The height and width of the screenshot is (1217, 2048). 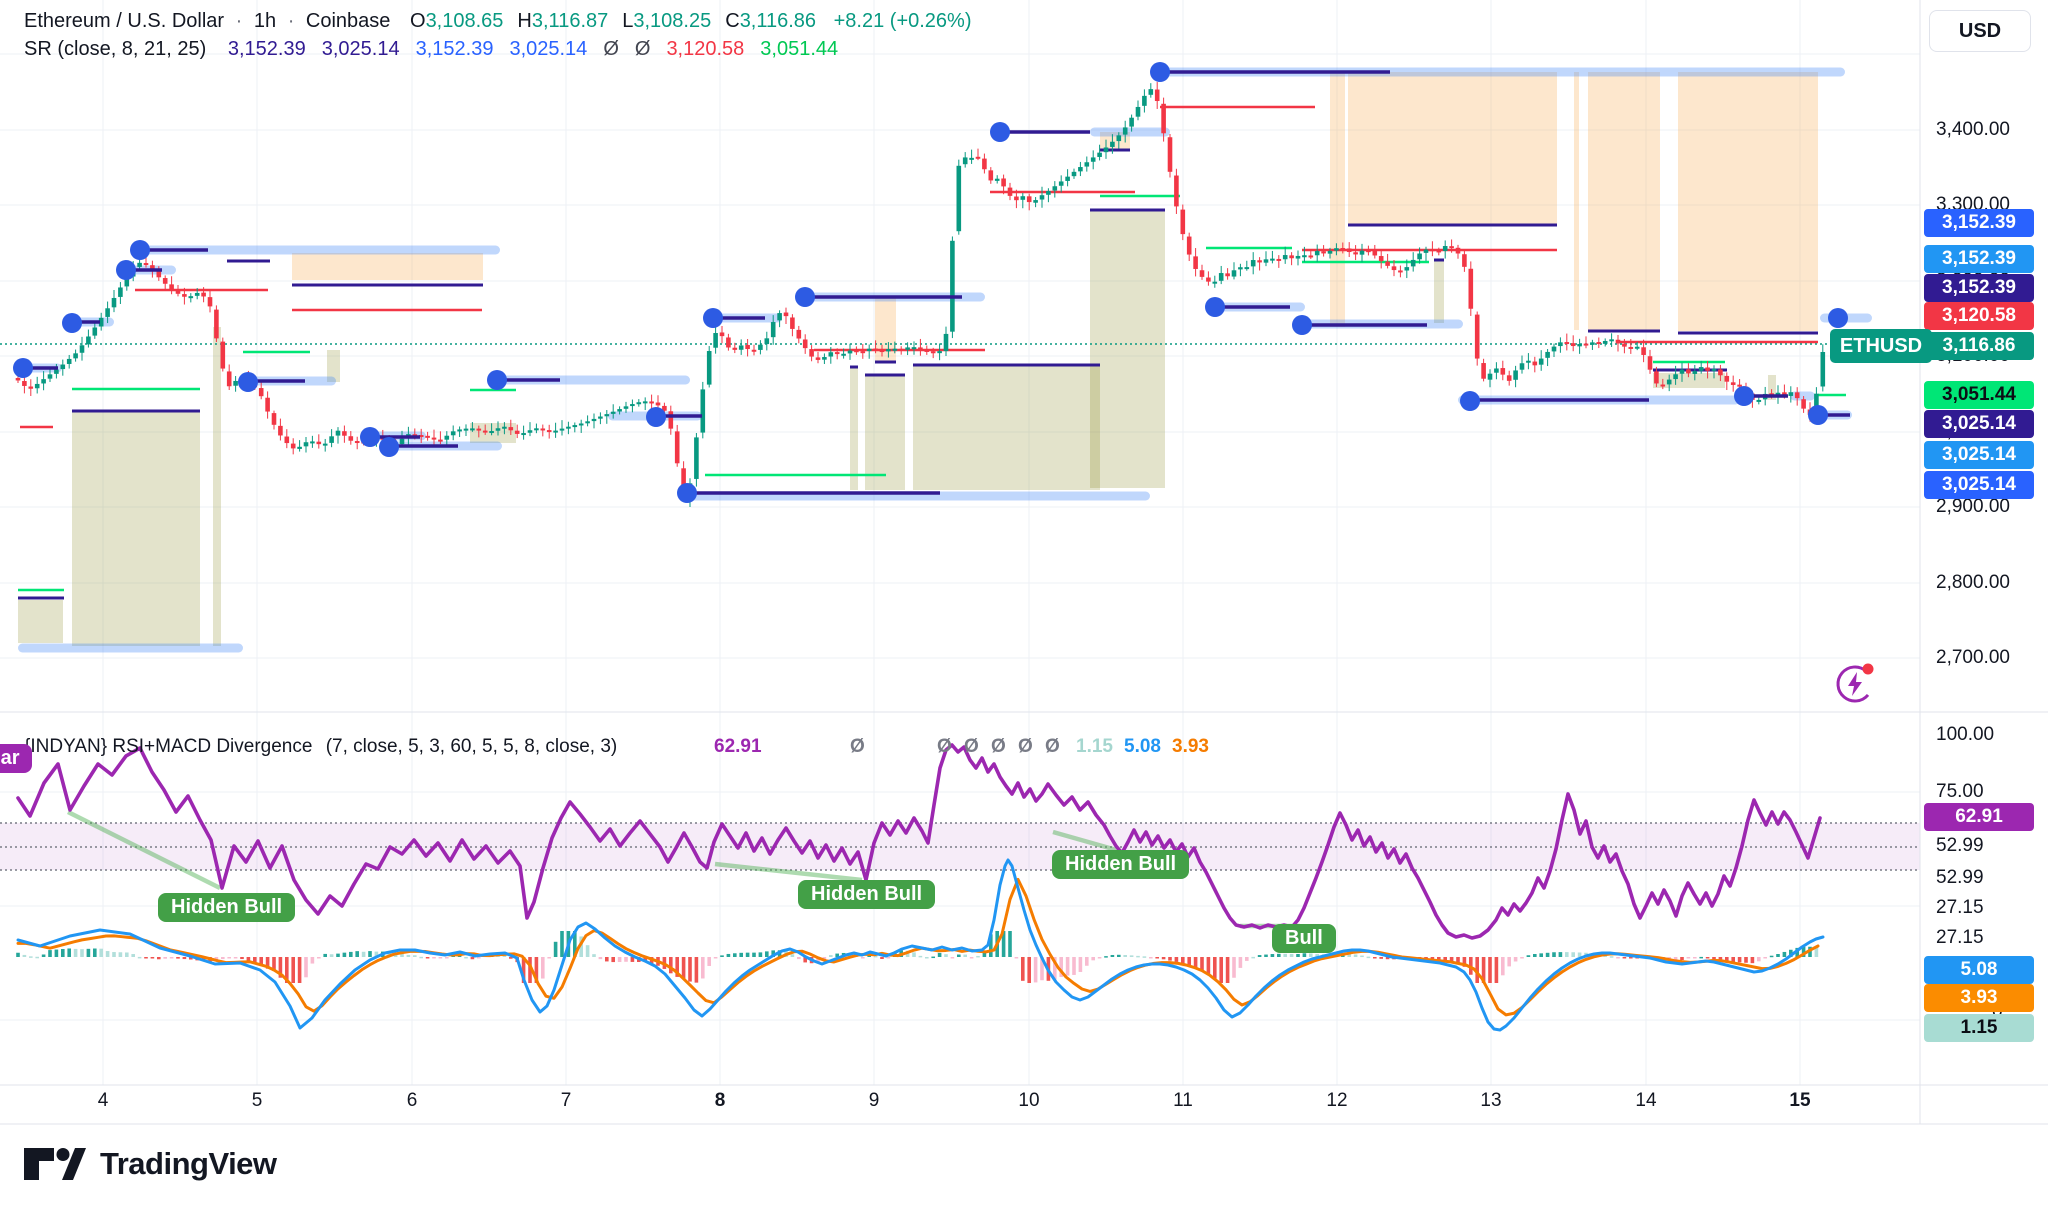 I want to click on time-axis-label: 11, so click(x=1183, y=1100).